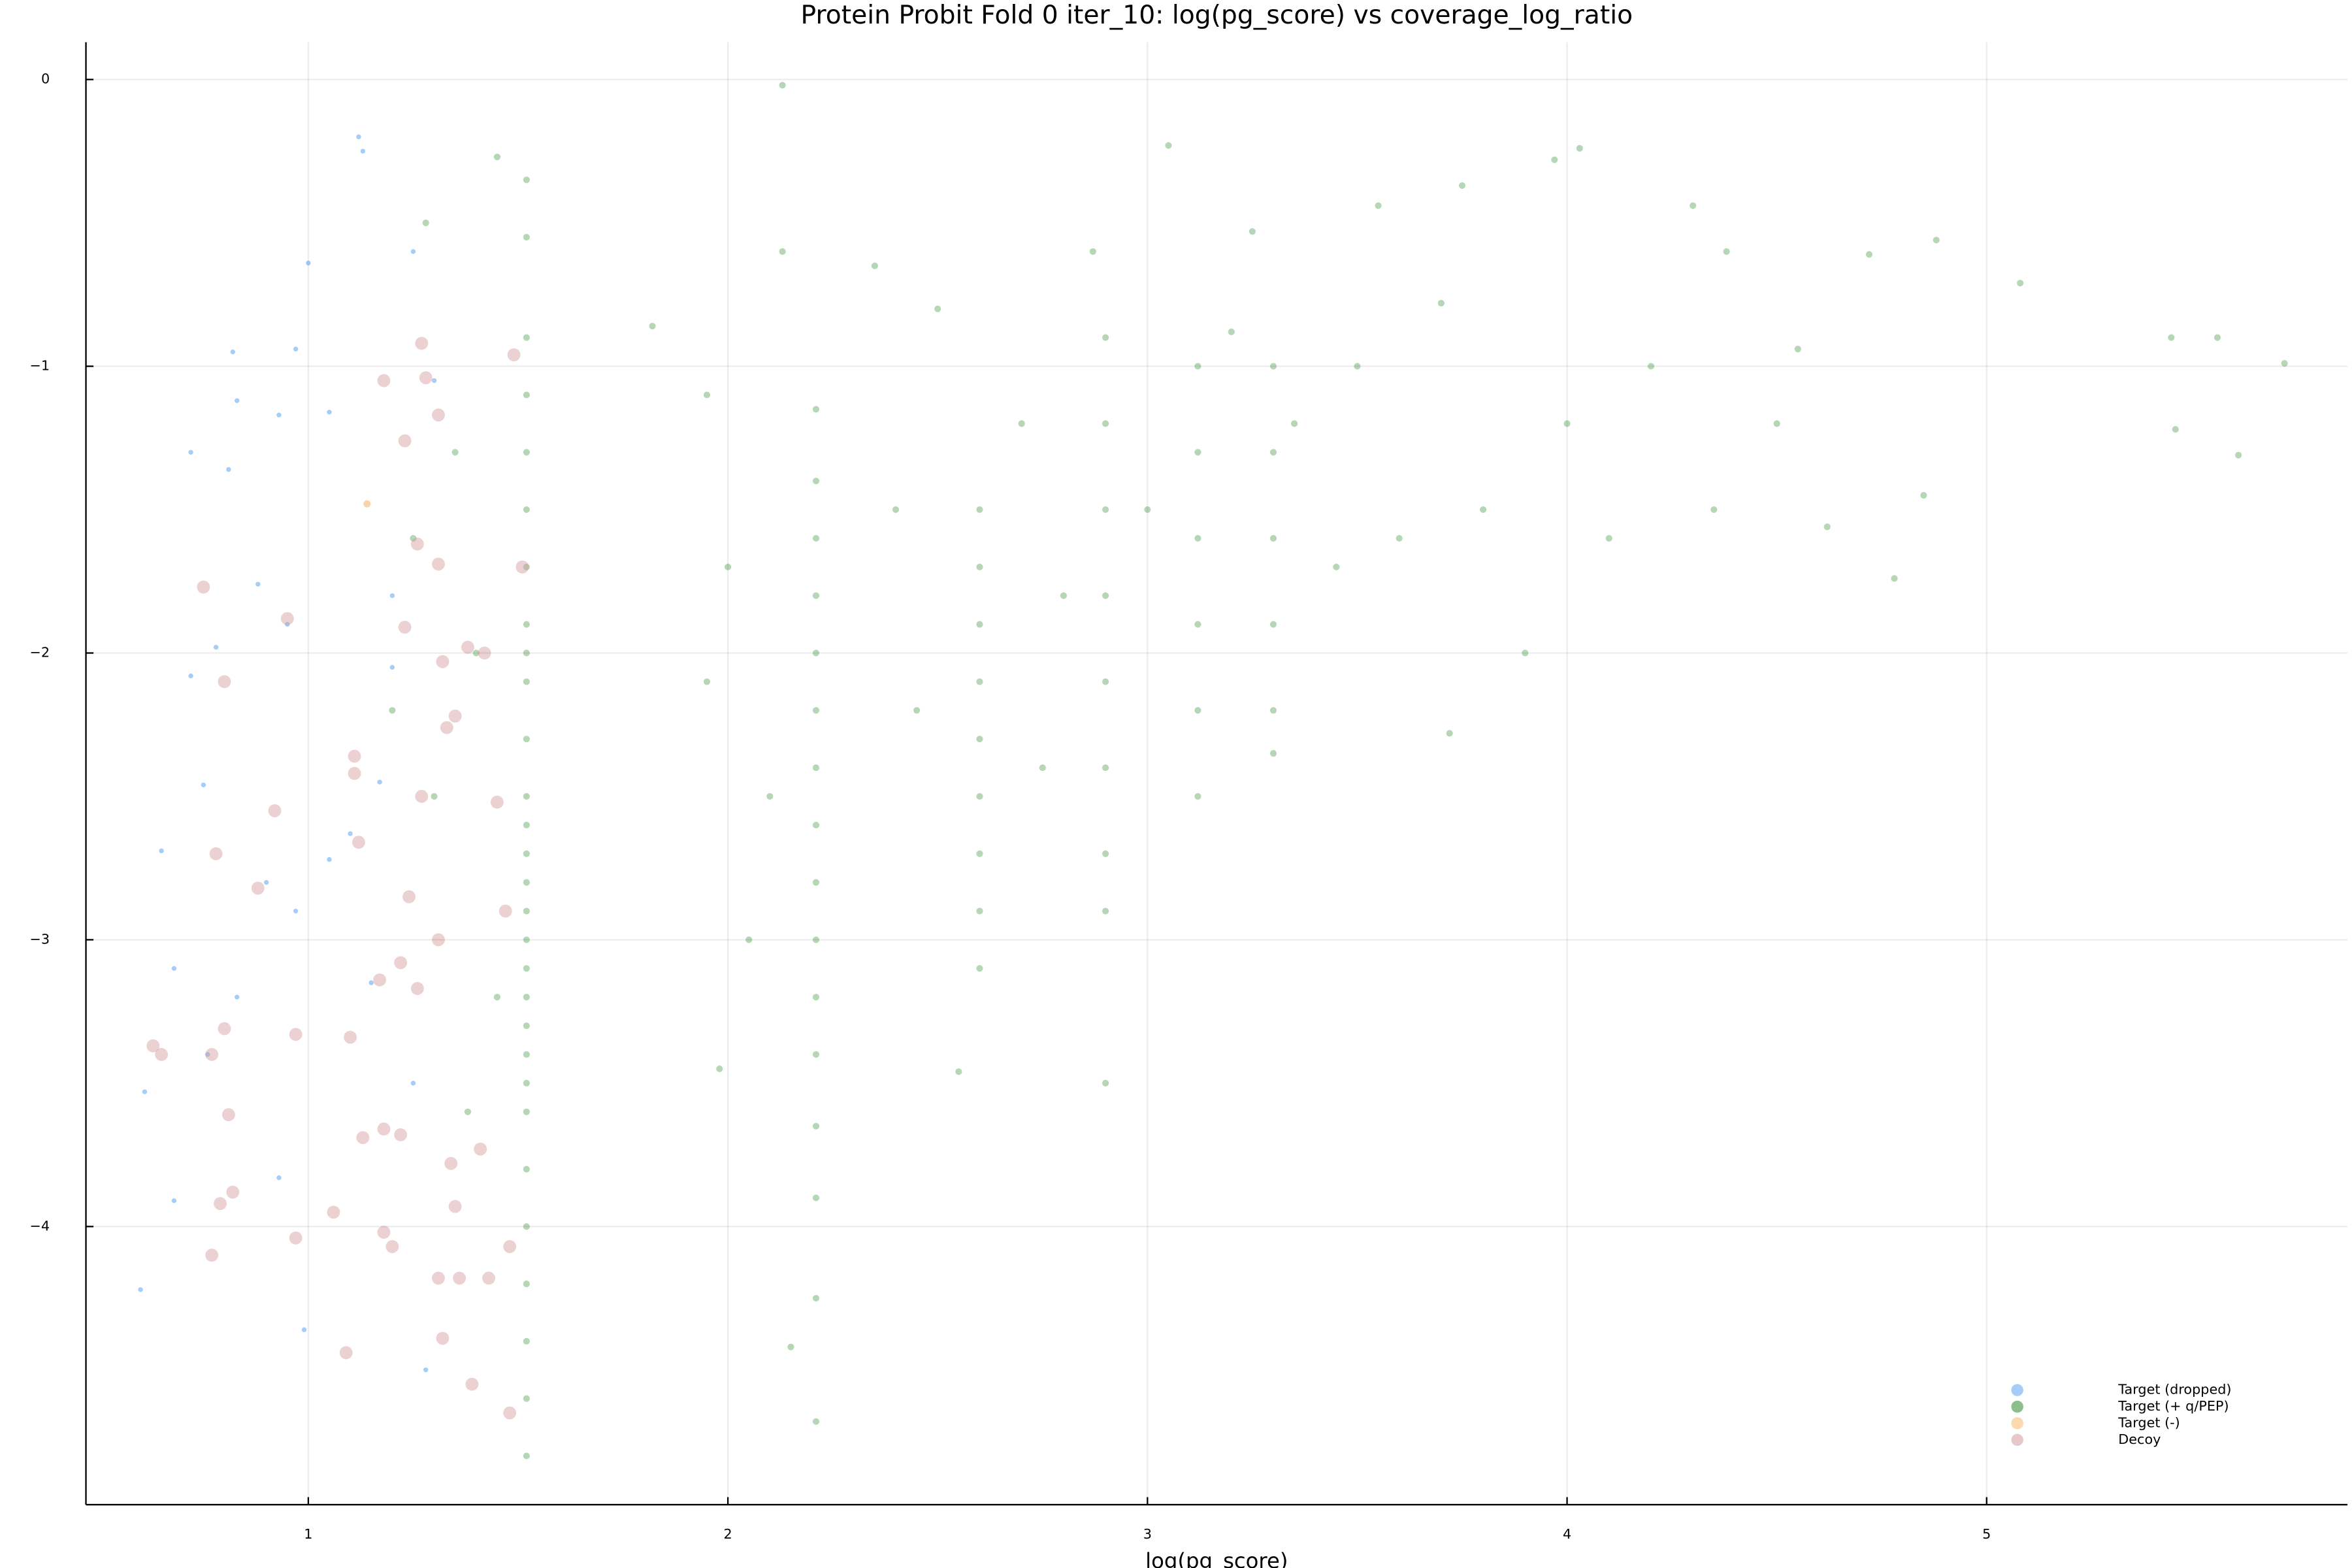 The width and height of the screenshot is (2352, 1568). What do you see at coordinates (1567, 1534) in the screenshot?
I see `x-tick-label: 4` at bounding box center [1567, 1534].